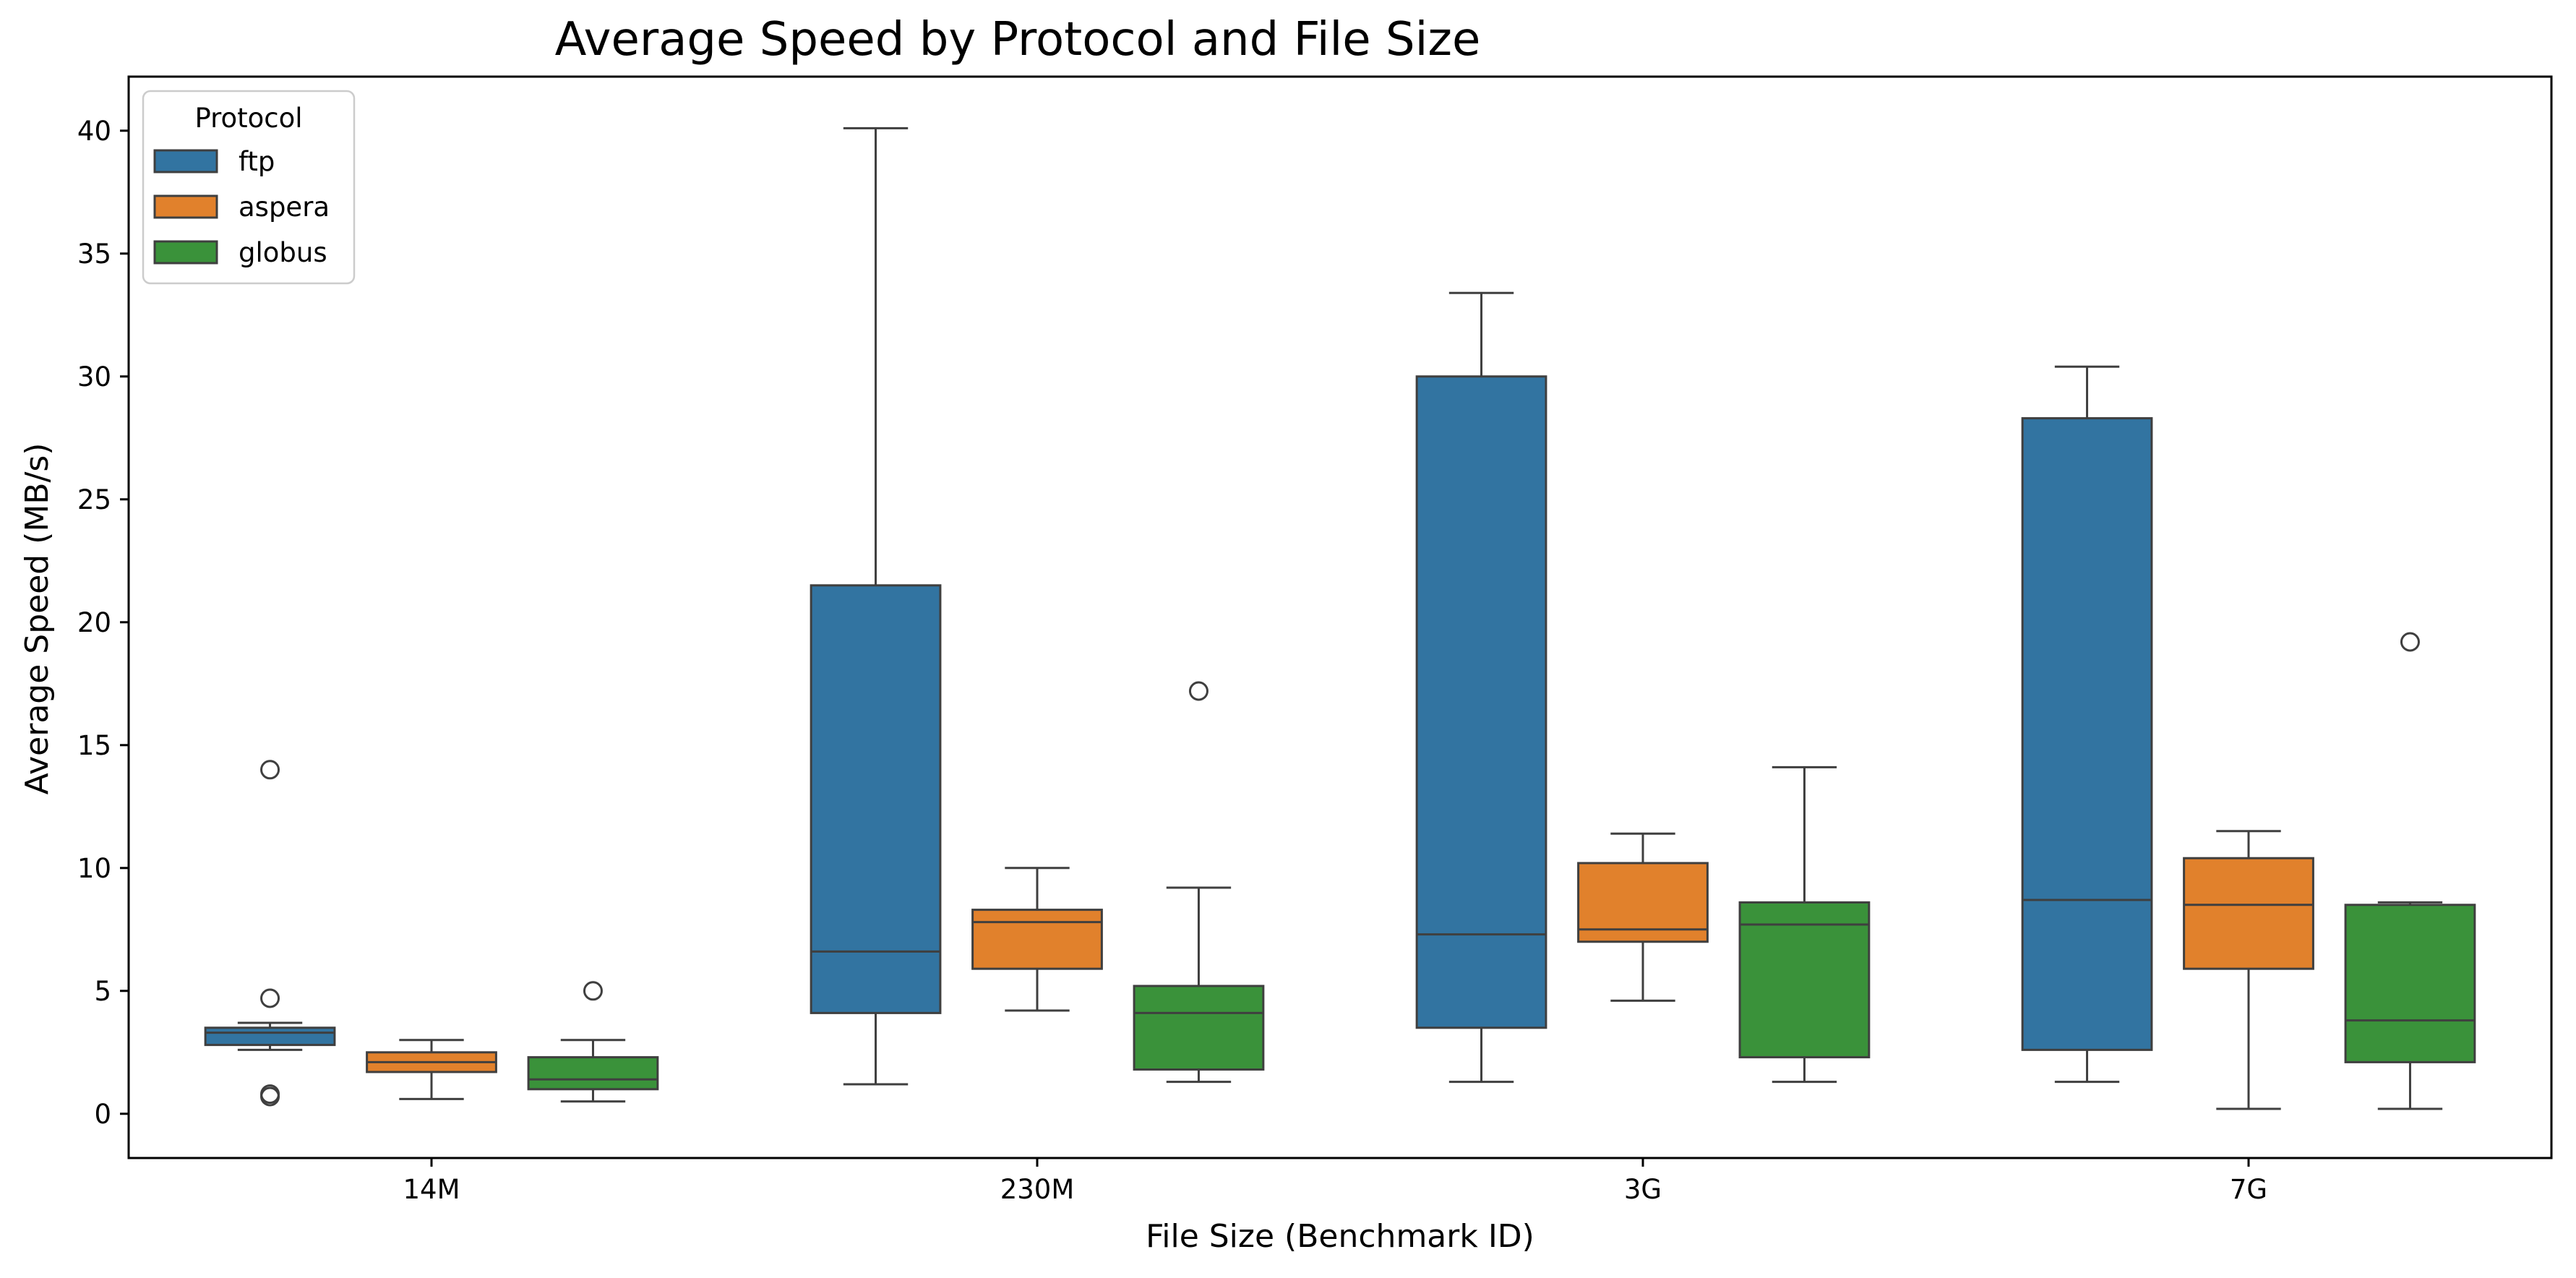 This screenshot has width=2576, height=1278. I want to click on y-tick-label: 0, so click(103, 1114).